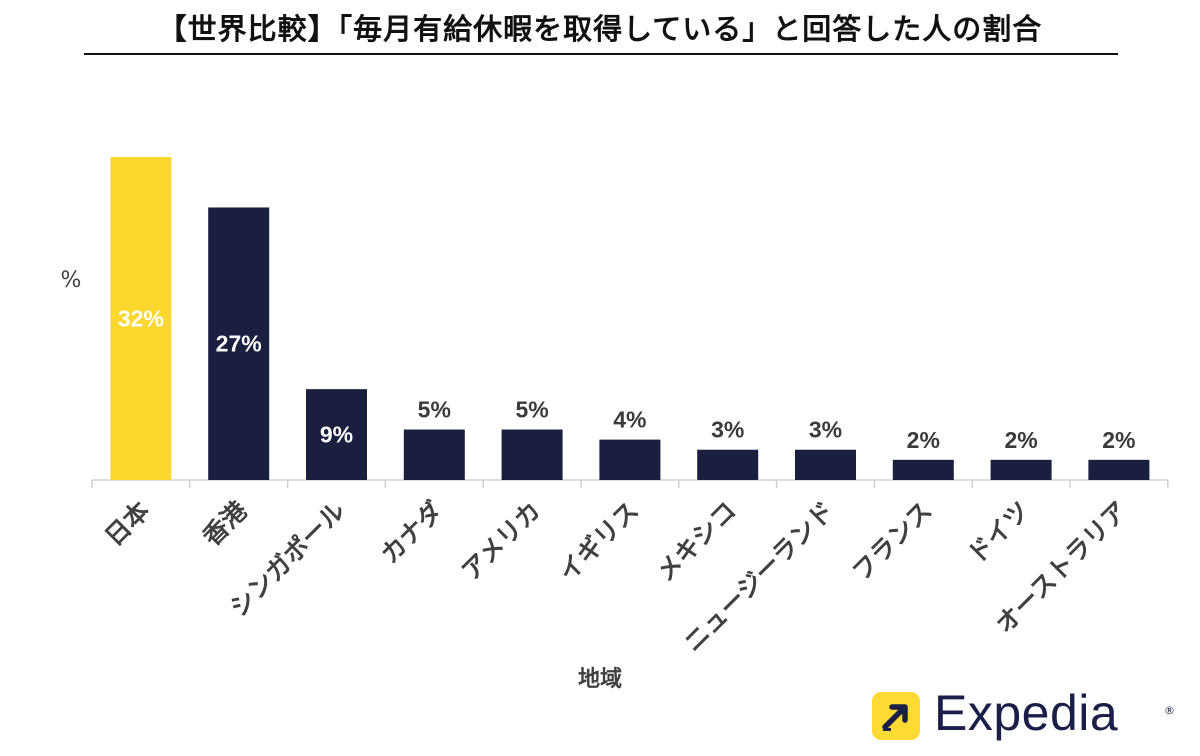 This screenshot has width=1200, height=756. What do you see at coordinates (601, 54) in the screenshot?
I see `title-underline` at bounding box center [601, 54].